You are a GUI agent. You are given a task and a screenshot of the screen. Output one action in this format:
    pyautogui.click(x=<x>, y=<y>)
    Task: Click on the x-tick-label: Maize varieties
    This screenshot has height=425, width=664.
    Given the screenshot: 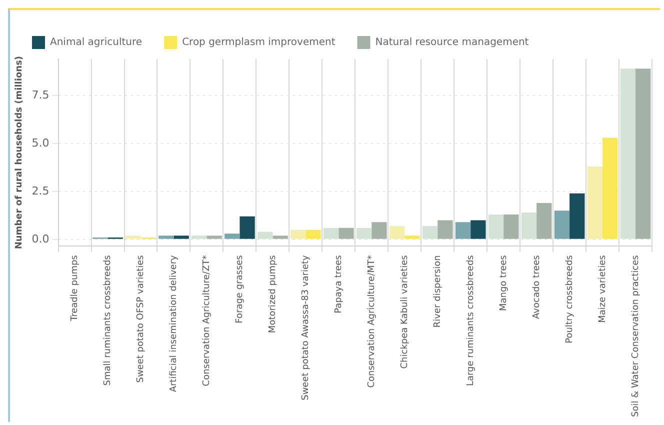 What is the action you would take?
    pyautogui.click(x=603, y=288)
    